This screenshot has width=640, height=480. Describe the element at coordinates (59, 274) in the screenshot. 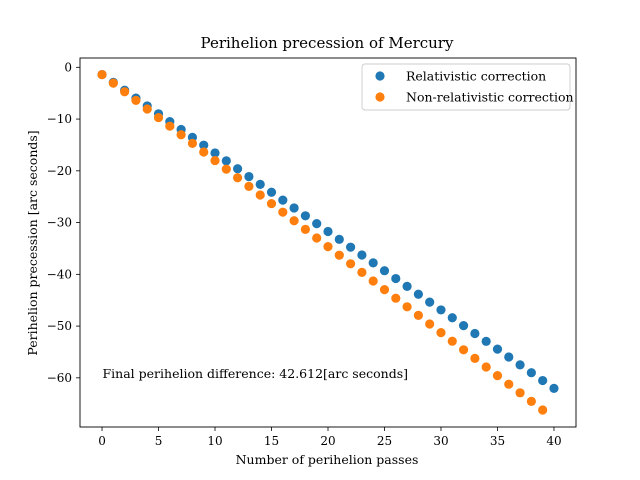

I see `y-tick-label: −40` at that location.